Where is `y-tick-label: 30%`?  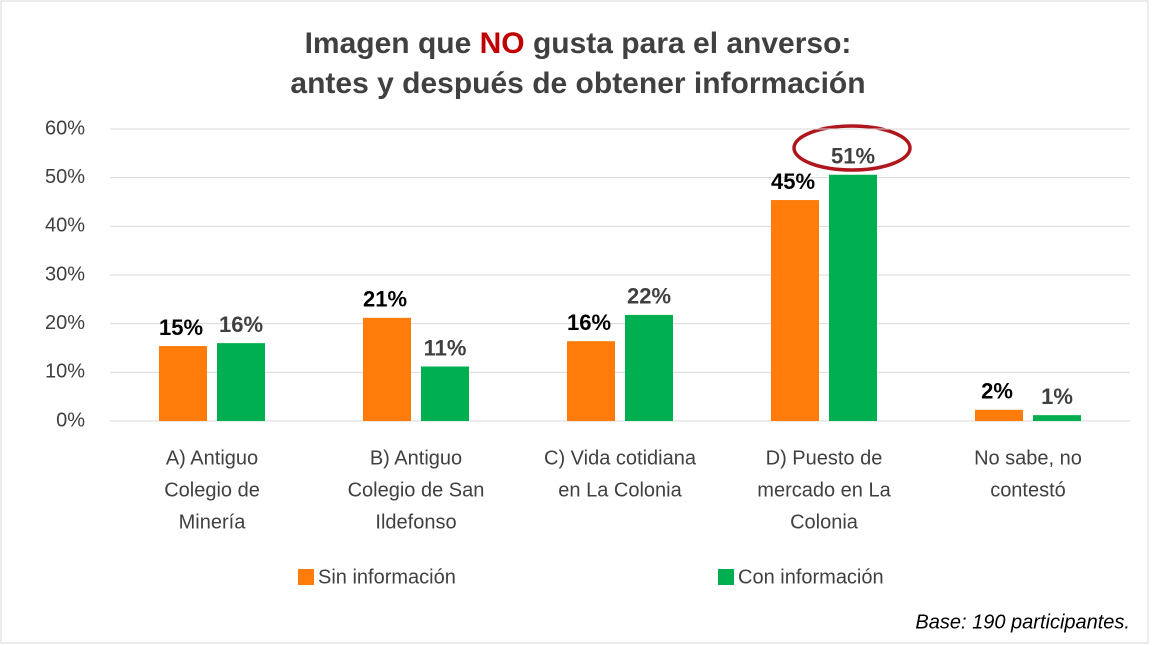 y-tick-label: 30% is located at coordinates (65, 274).